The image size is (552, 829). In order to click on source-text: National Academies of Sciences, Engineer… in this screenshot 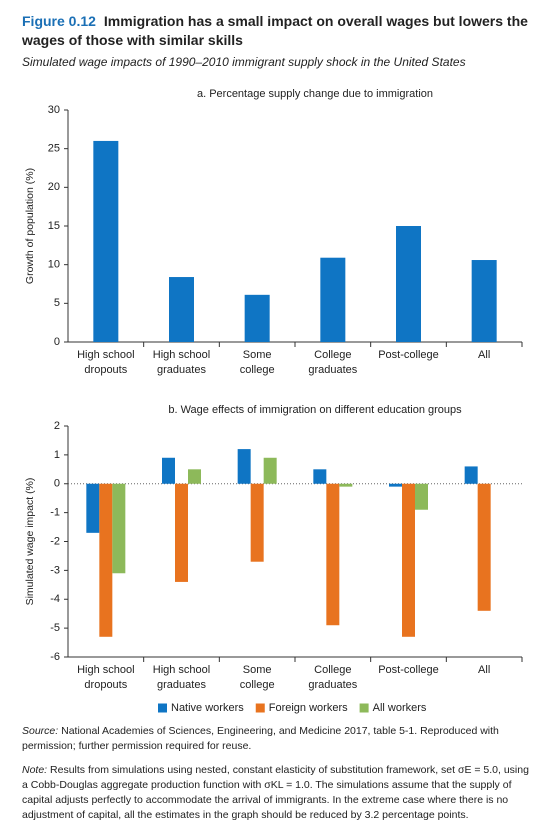, I will do `click(260, 738)`.